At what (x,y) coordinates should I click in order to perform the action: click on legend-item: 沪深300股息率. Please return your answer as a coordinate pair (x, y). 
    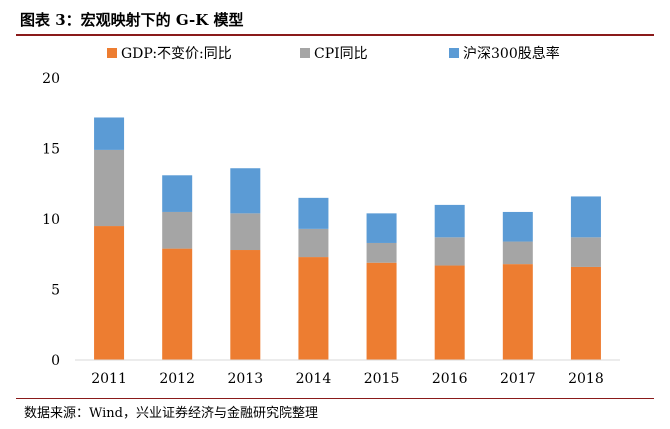
    Looking at the image, I should click on (504, 53).